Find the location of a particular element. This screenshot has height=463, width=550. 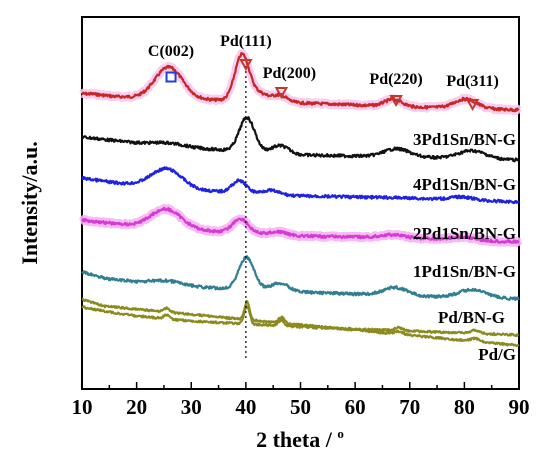

peak-label: C(002) is located at coordinates (171, 51).